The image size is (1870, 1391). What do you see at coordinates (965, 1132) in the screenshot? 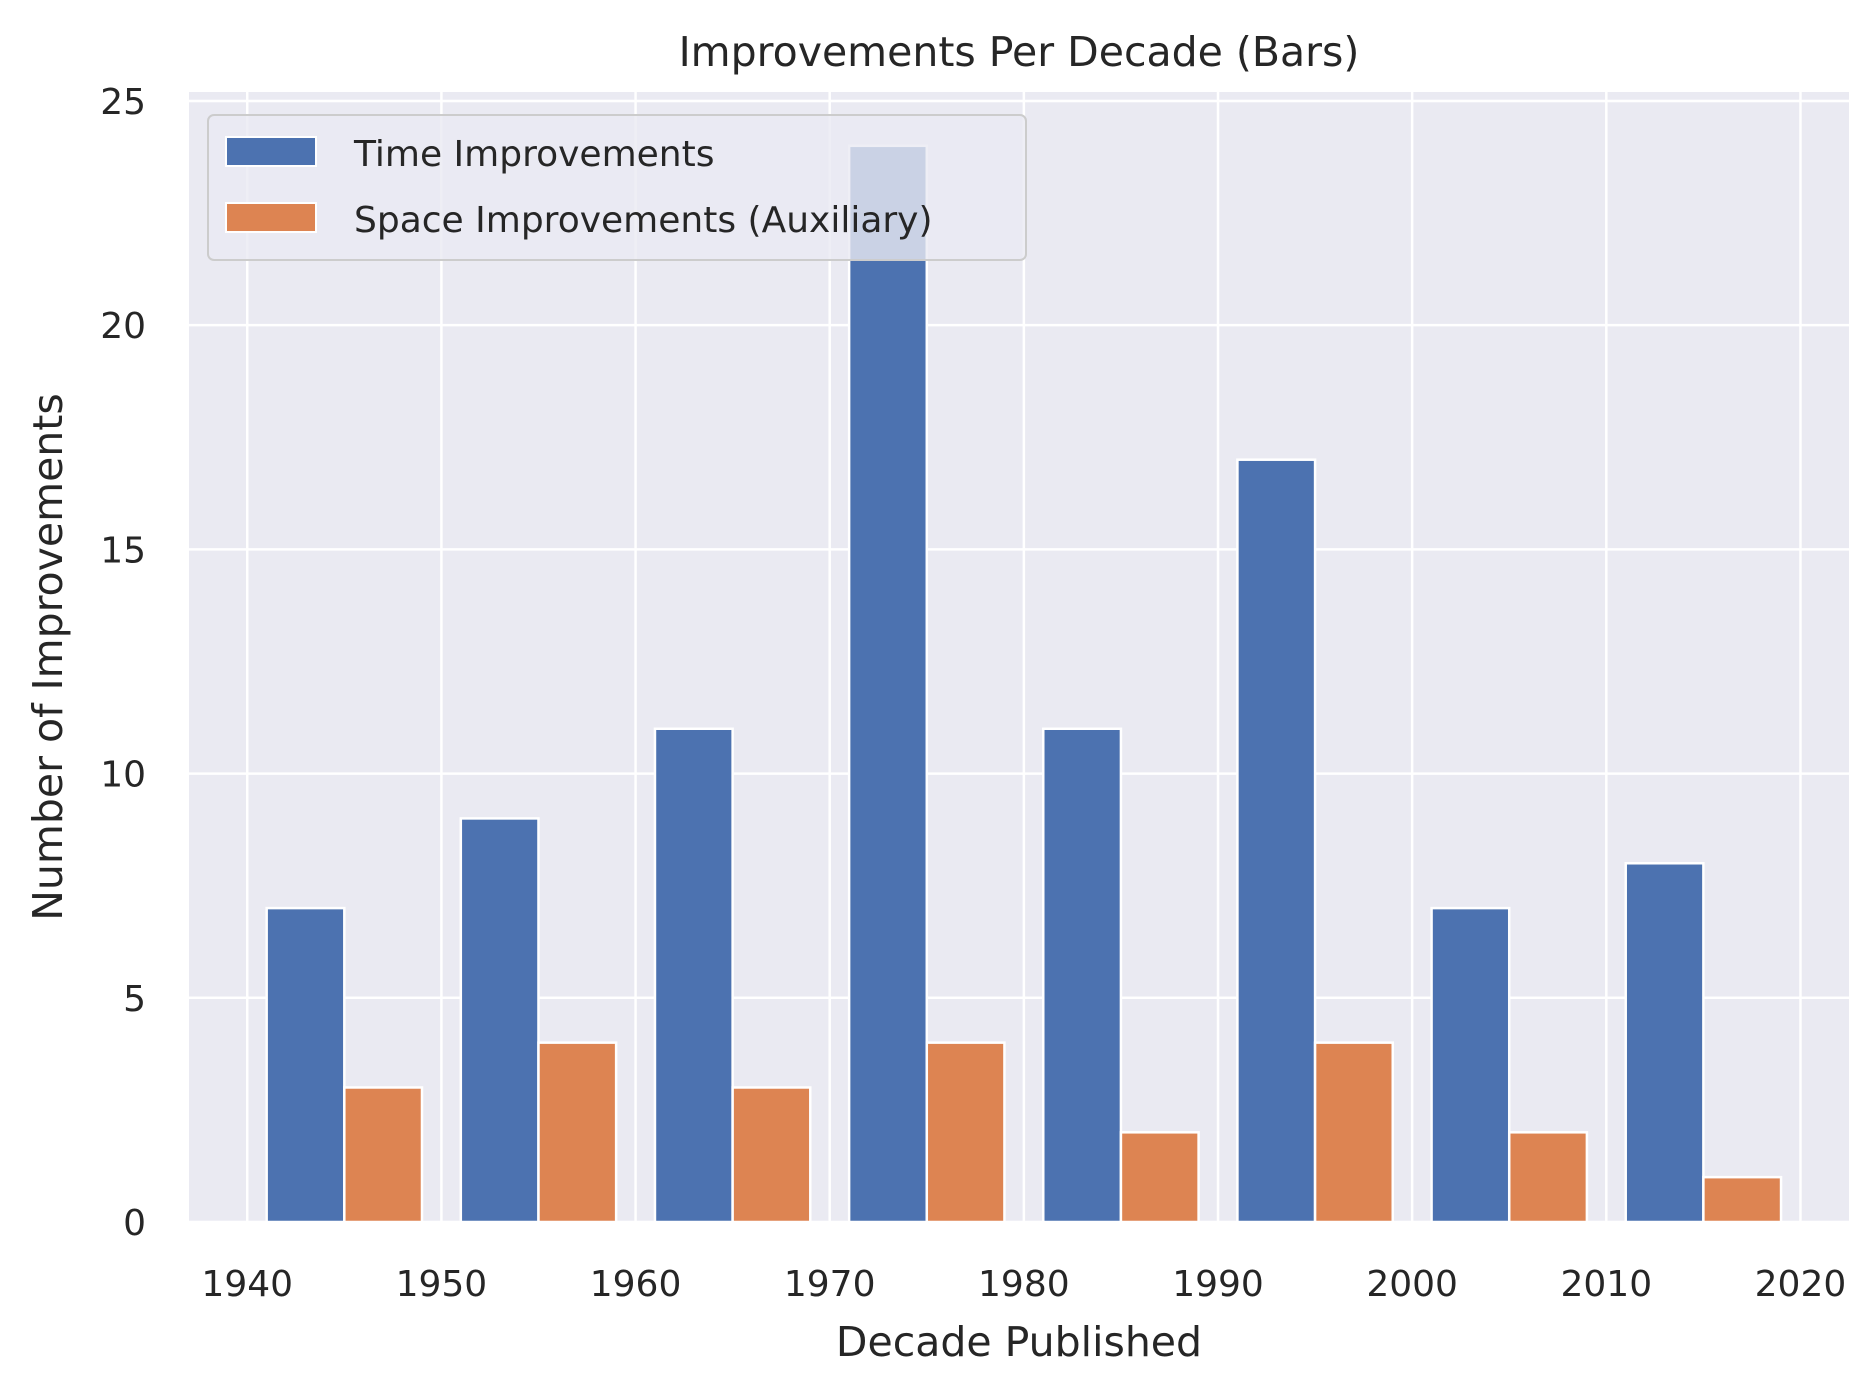
I see `bar-space-1970` at bounding box center [965, 1132].